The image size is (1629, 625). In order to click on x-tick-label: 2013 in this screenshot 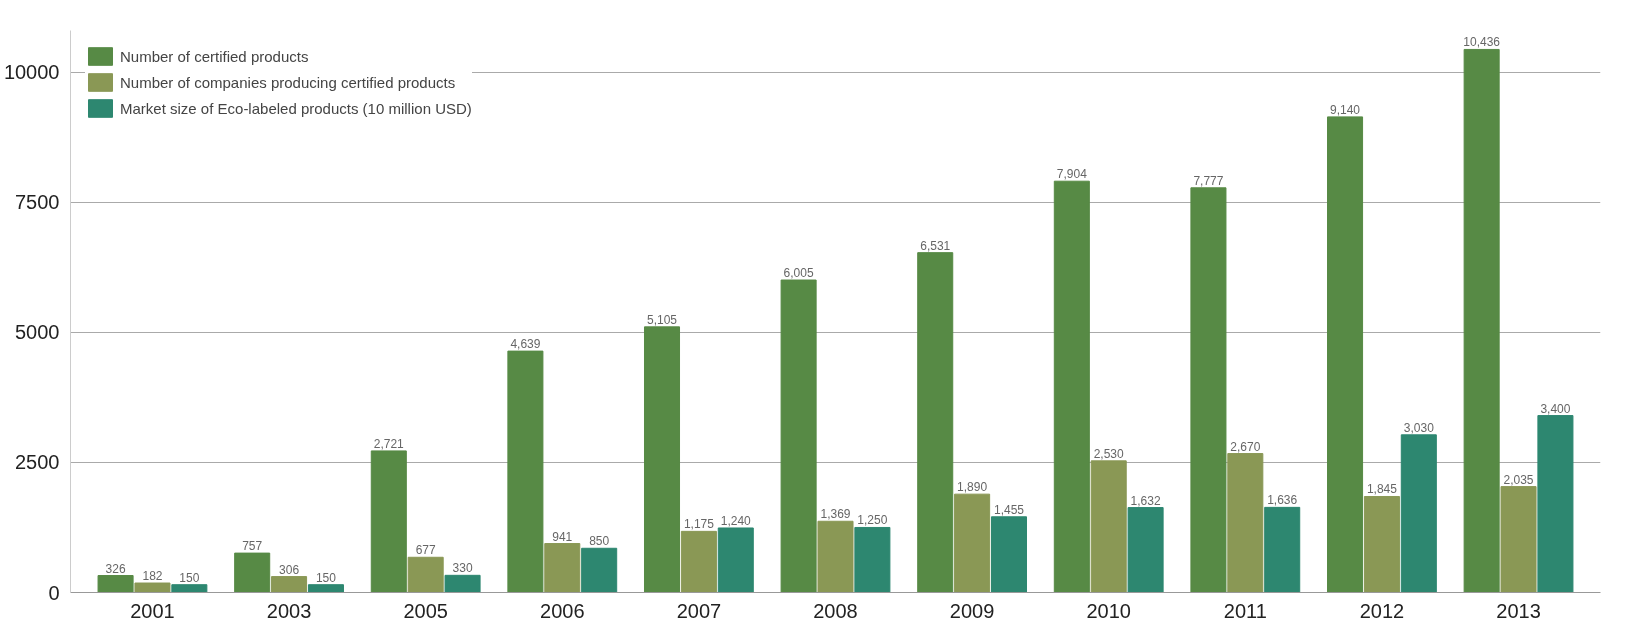, I will do `click(1518, 610)`.